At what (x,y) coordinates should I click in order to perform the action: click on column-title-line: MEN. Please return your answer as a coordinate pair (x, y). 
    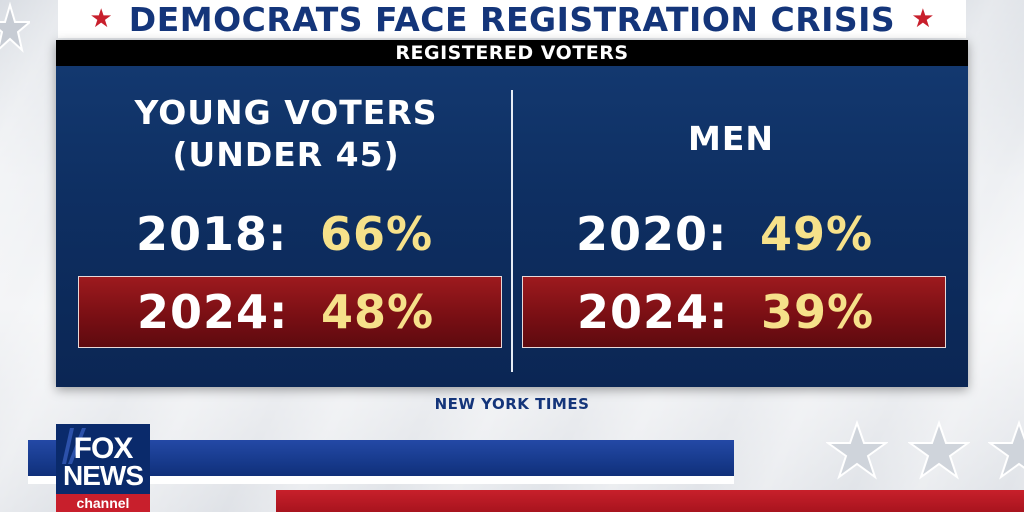
    Looking at the image, I should click on (731, 138).